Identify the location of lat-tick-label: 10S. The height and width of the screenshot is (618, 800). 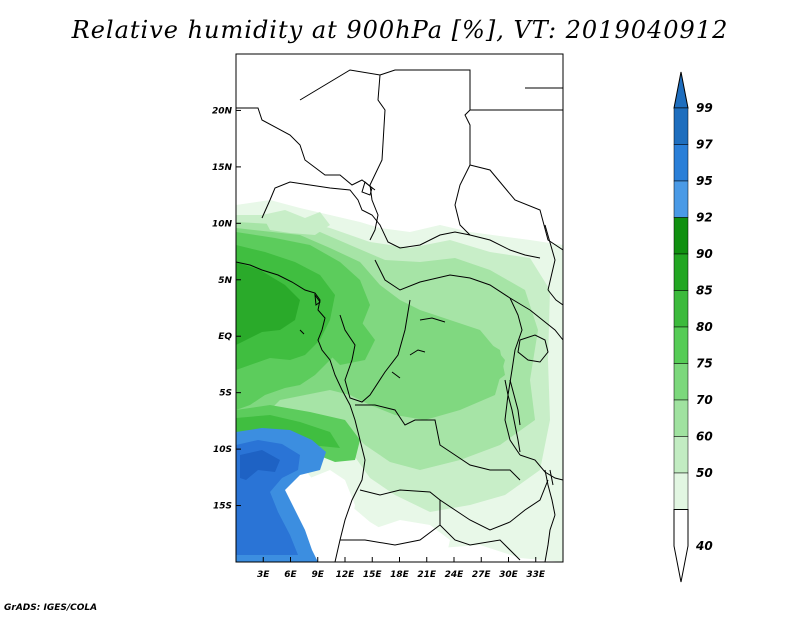
(222, 450).